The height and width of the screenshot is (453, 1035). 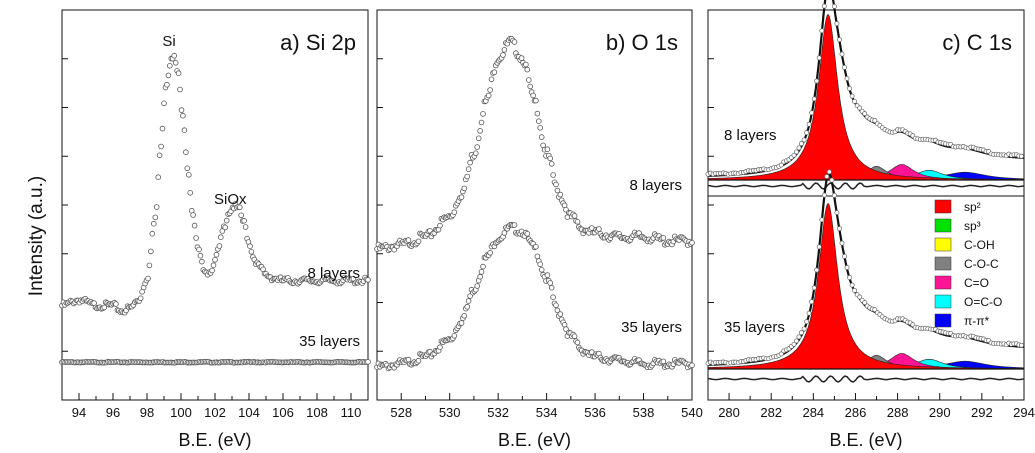 What do you see at coordinates (813, 412) in the screenshot?
I see `x-tick-label: 284` at bounding box center [813, 412].